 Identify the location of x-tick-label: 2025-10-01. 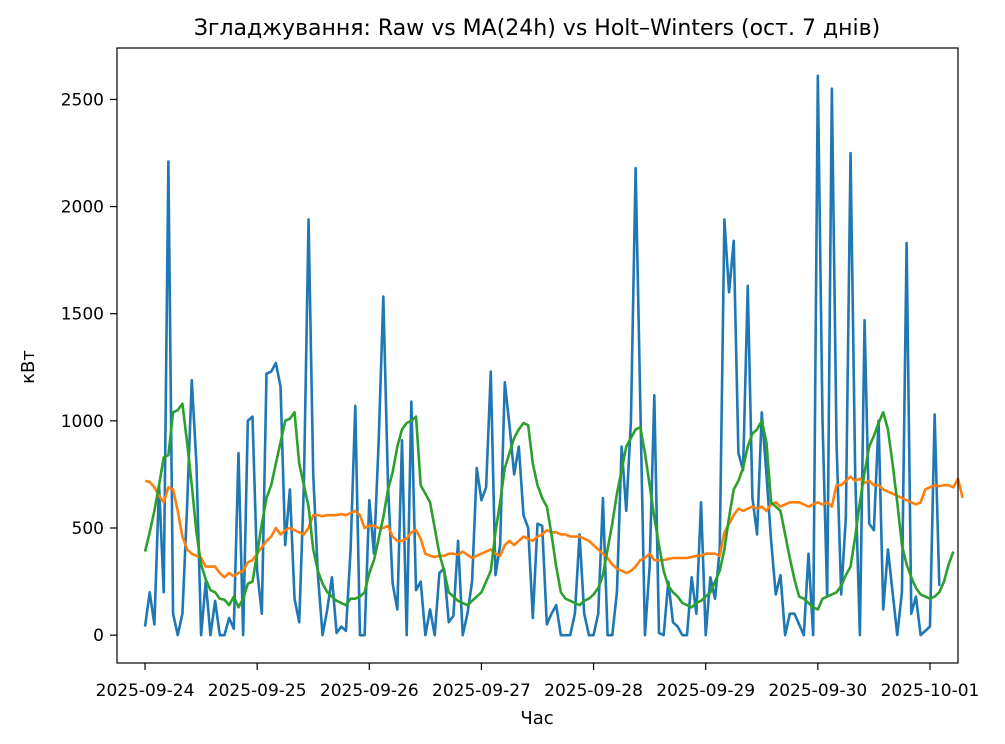
(930, 691).